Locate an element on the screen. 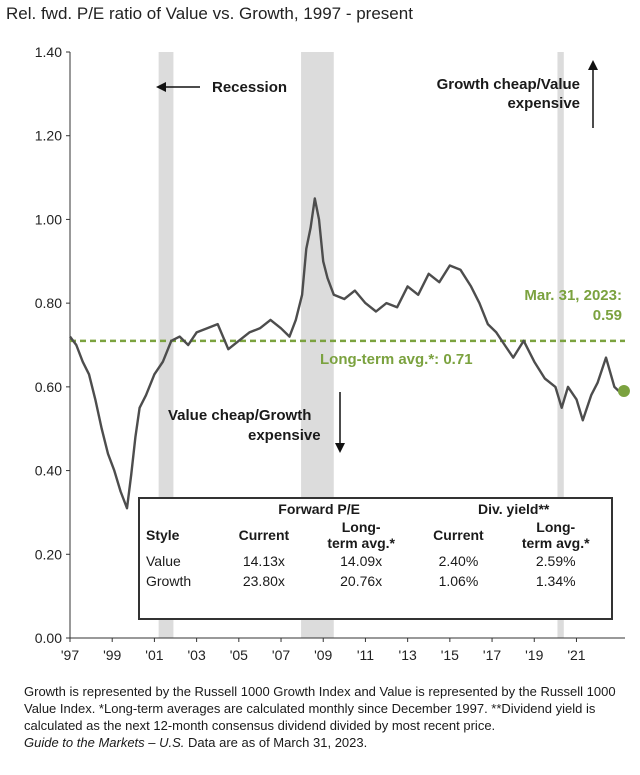 Image resolution: width=640 pixels, height=775 pixels. table-cell: 2.40% is located at coordinates (458, 561).